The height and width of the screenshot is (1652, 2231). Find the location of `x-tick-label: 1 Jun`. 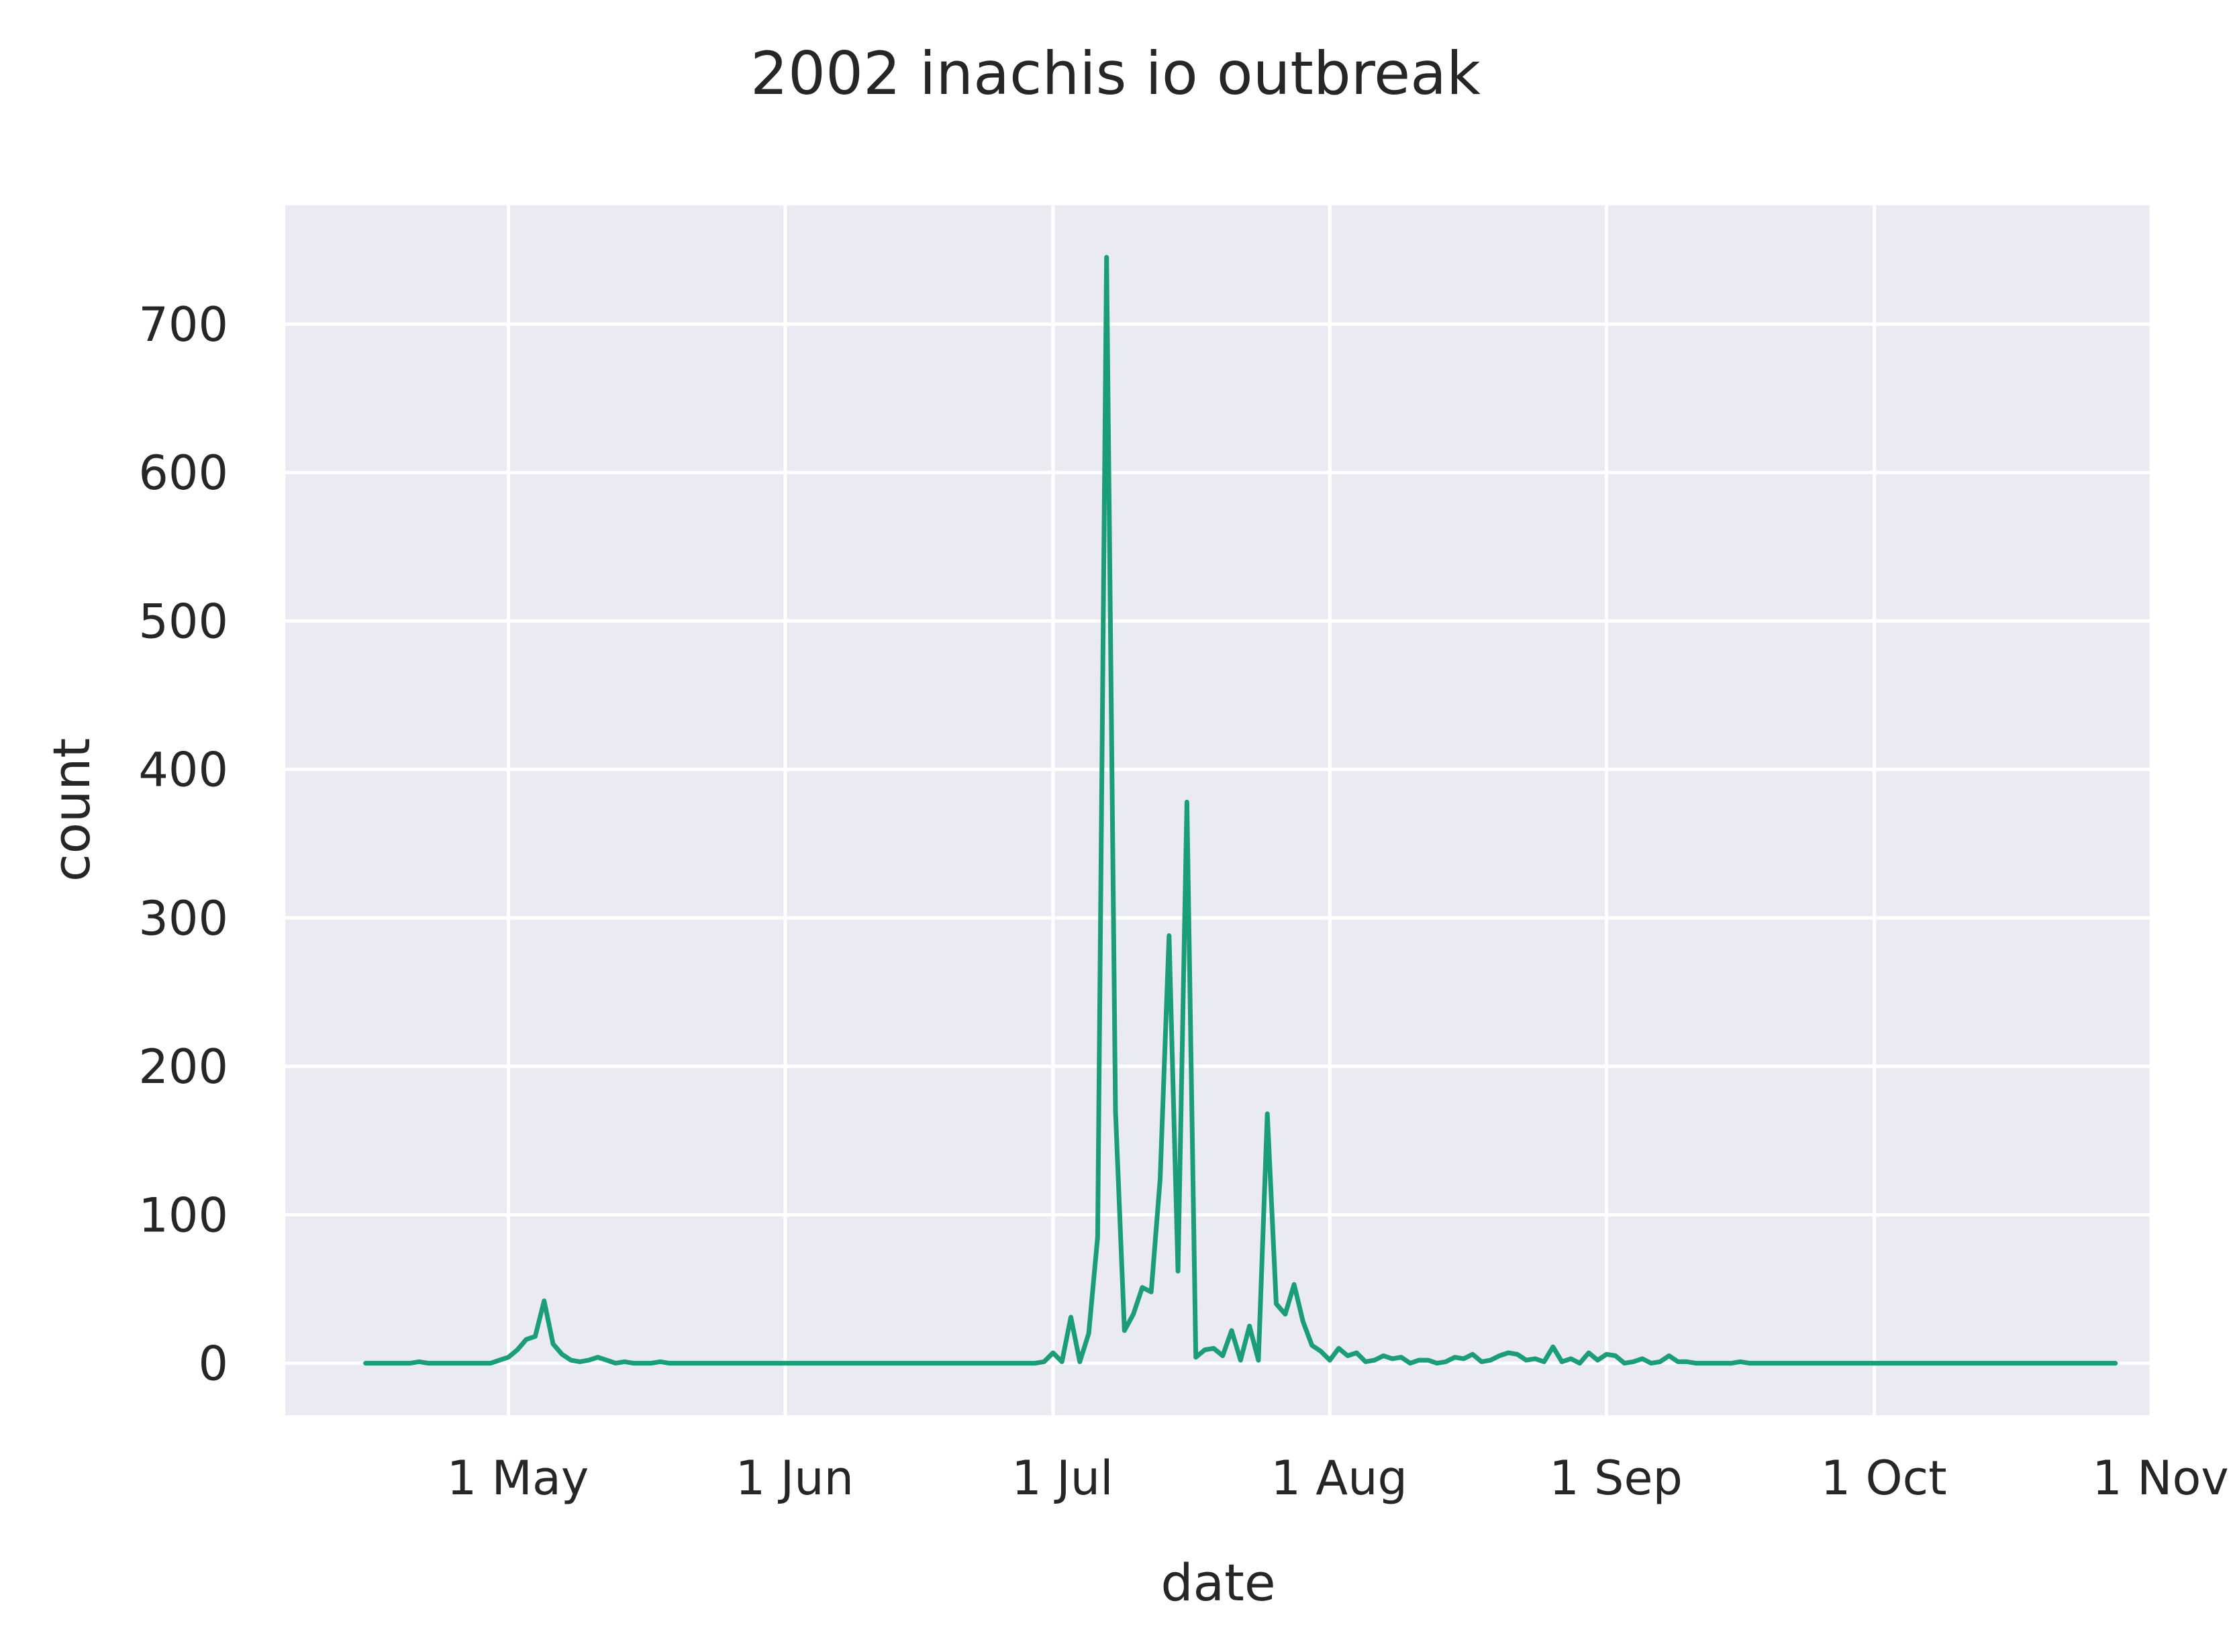

x-tick-label: 1 Jun is located at coordinates (795, 1478).